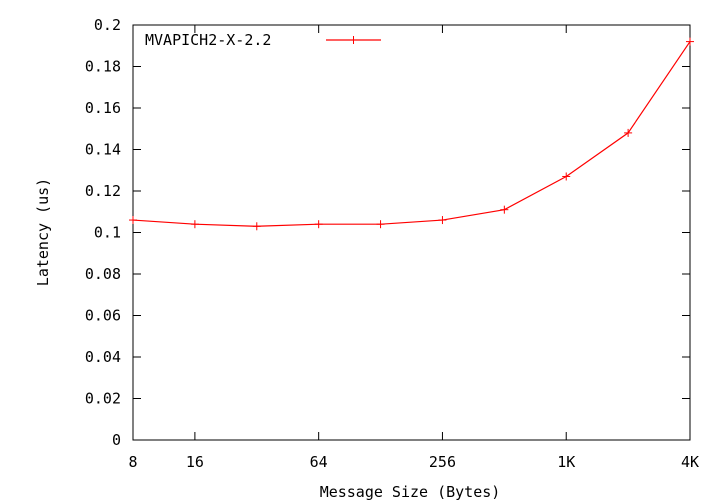 The width and height of the screenshot is (720, 504). What do you see at coordinates (442, 462) in the screenshot?
I see `x-tick-label: 256` at bounding box center [442, 462].